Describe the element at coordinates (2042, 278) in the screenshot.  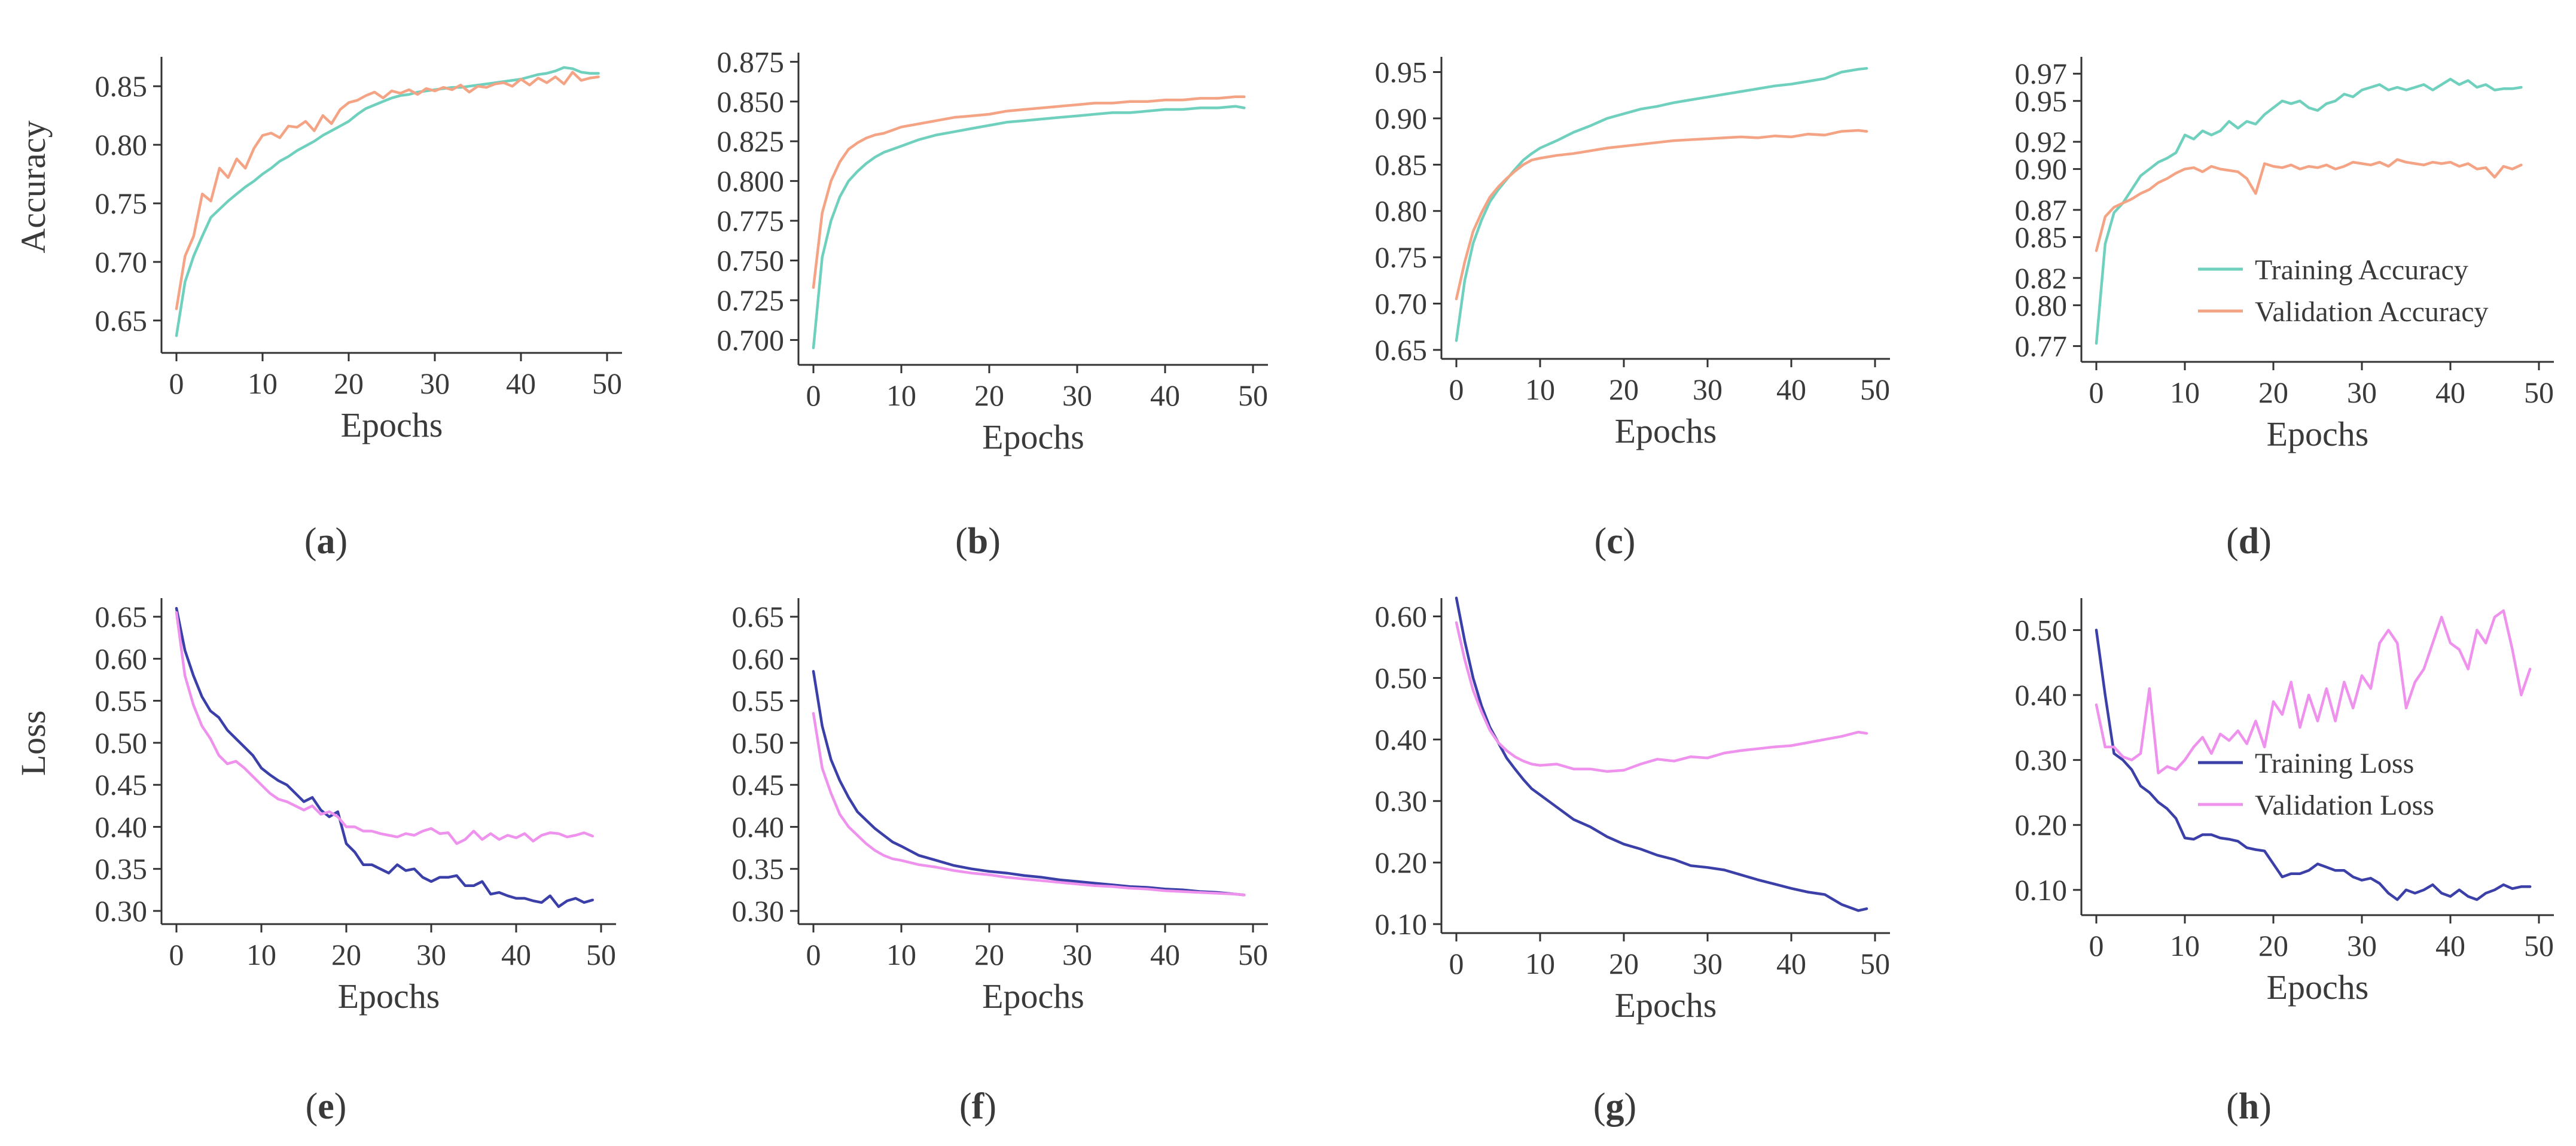
I see `y-tick-label: 0.82` at that location.